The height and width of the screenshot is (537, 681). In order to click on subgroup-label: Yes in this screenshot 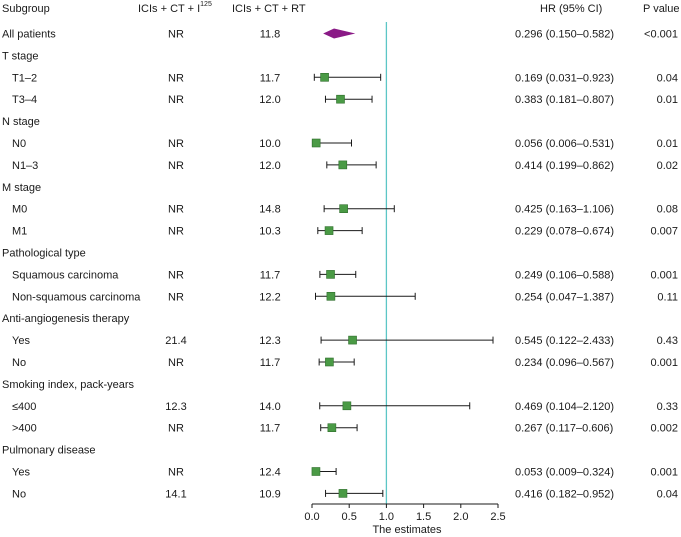, I will do `click(21, 473)`.